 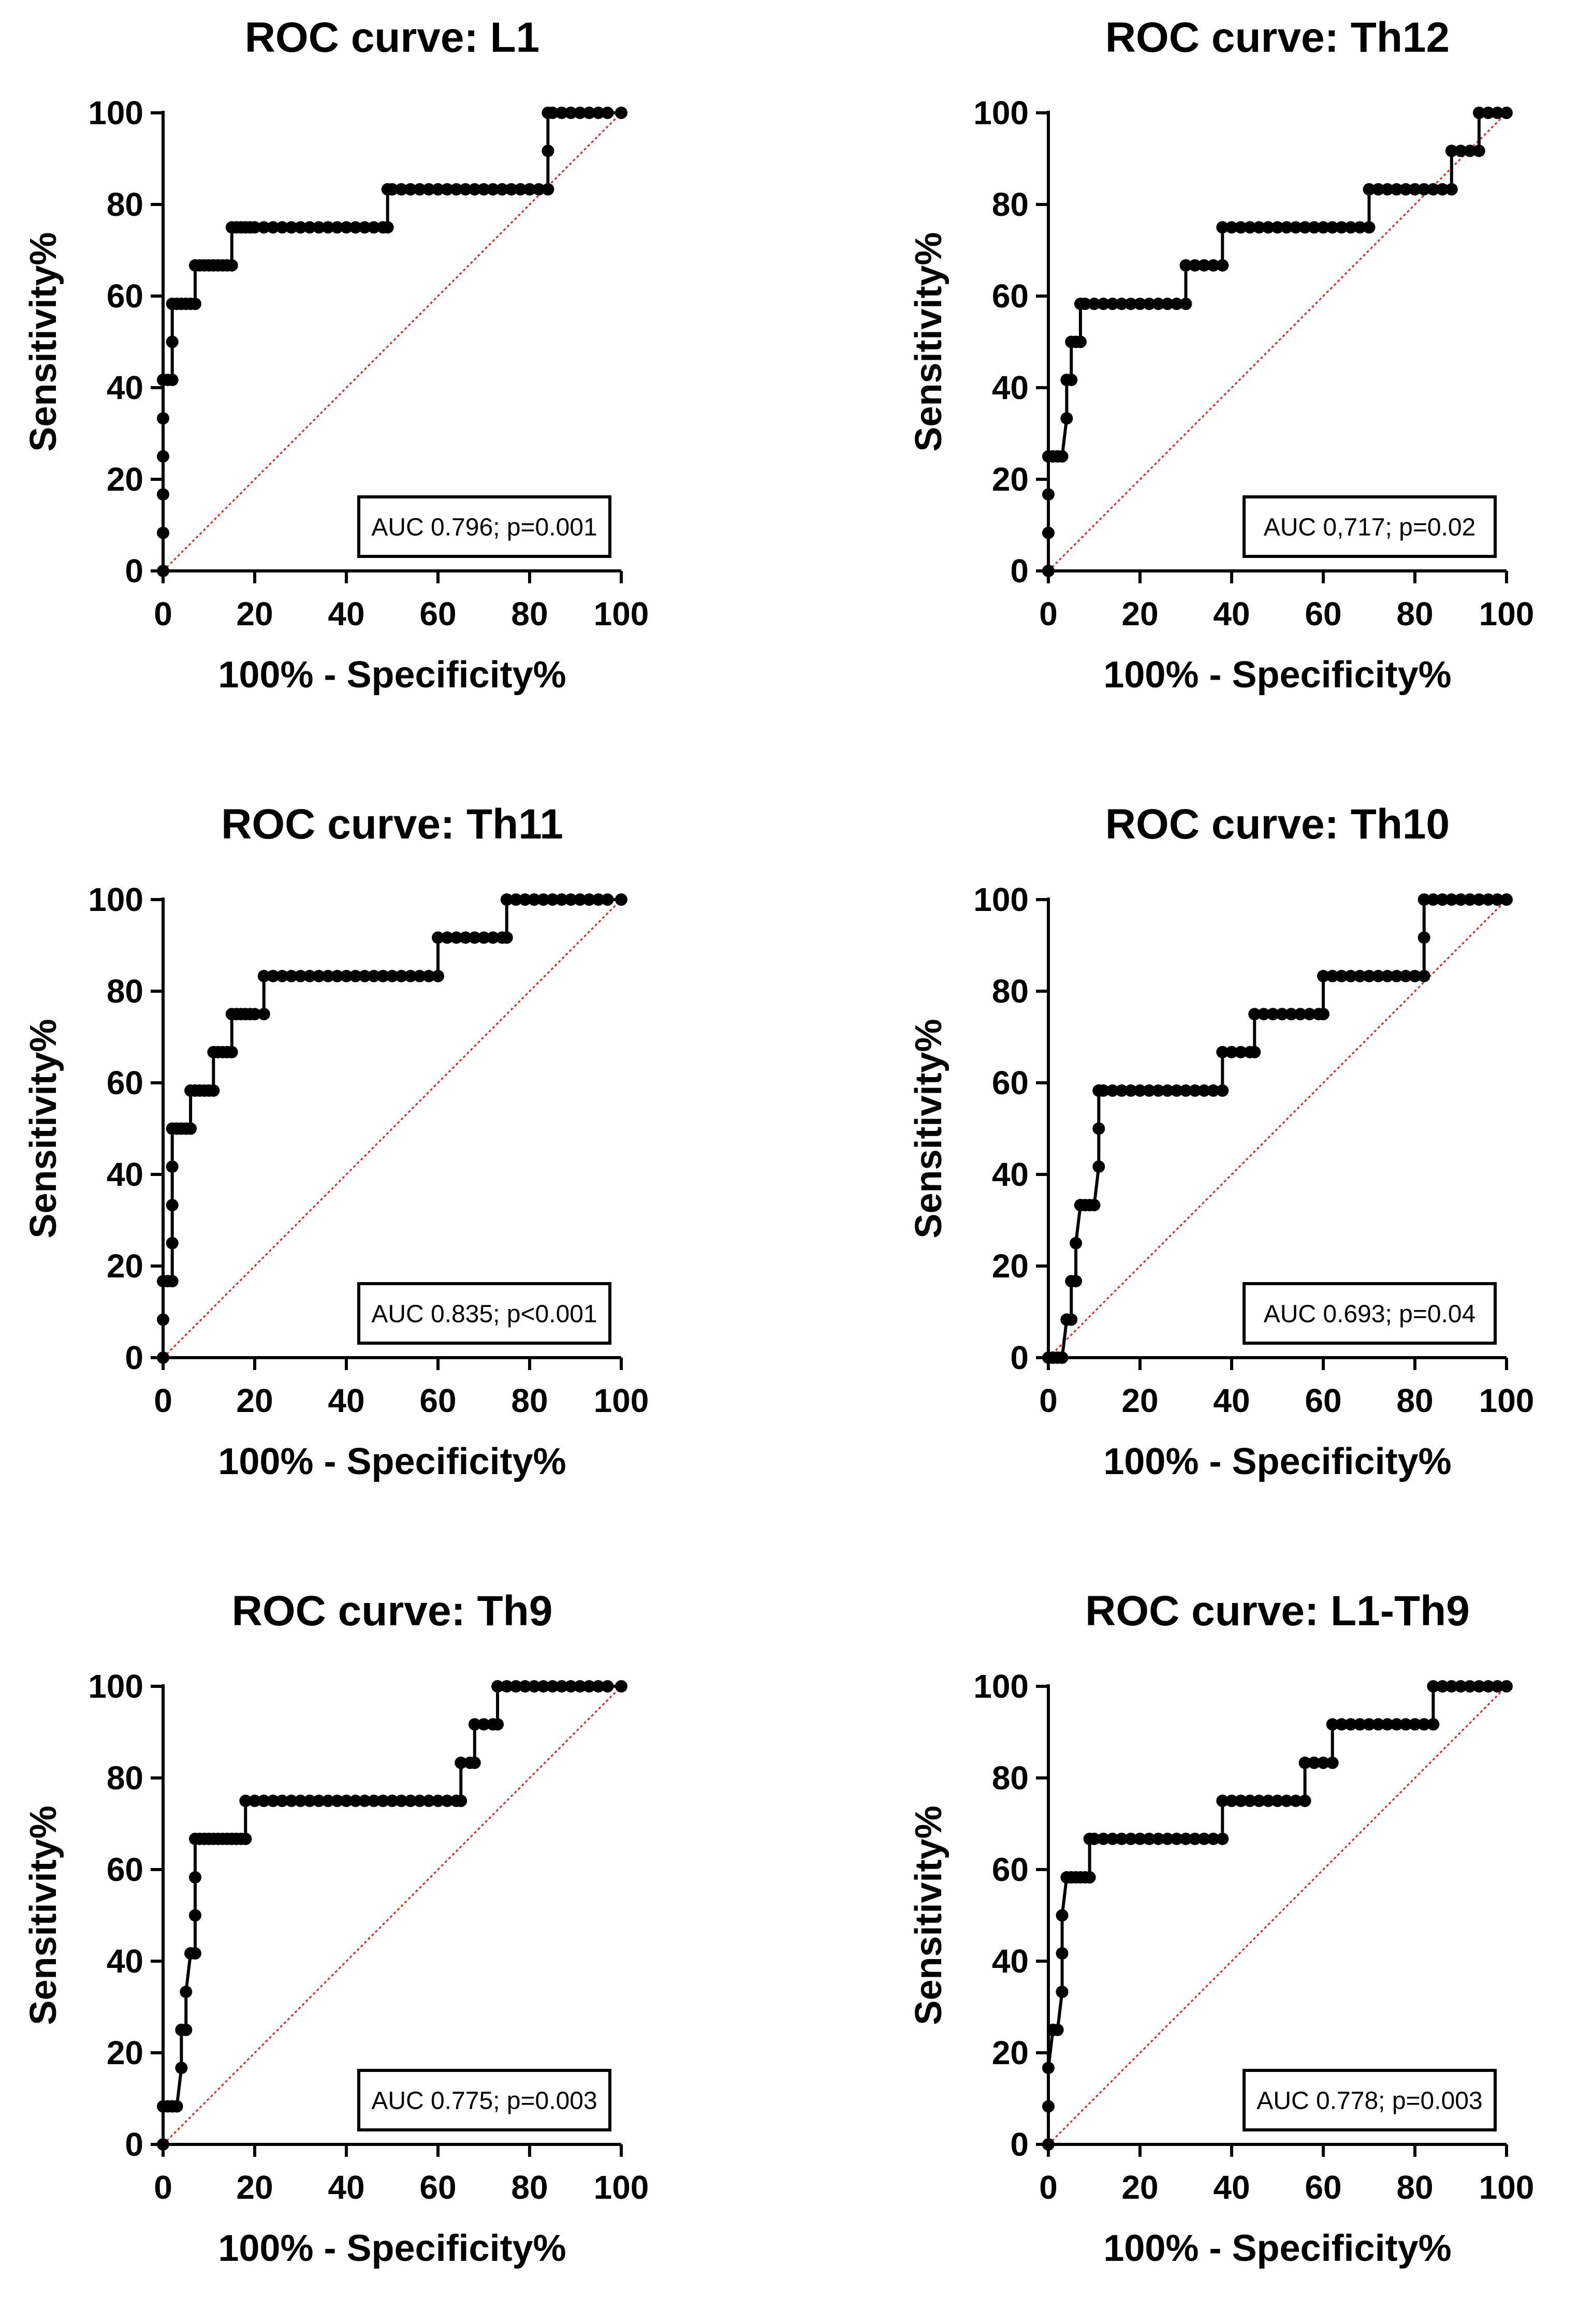 What do you see at coordinates (1001, 1686) in the screenshot?
I see `y-tick-label: 100` at bounding box center [1001, 1686].